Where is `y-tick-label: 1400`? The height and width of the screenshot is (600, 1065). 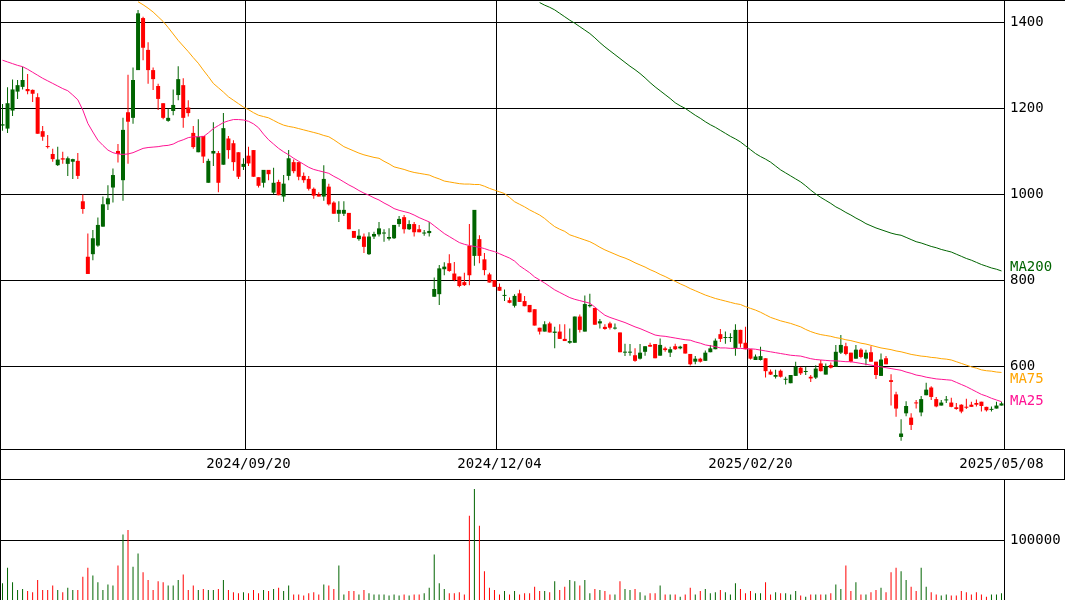
y-tick-label: 1400 is located at coordinates (1027, 21).